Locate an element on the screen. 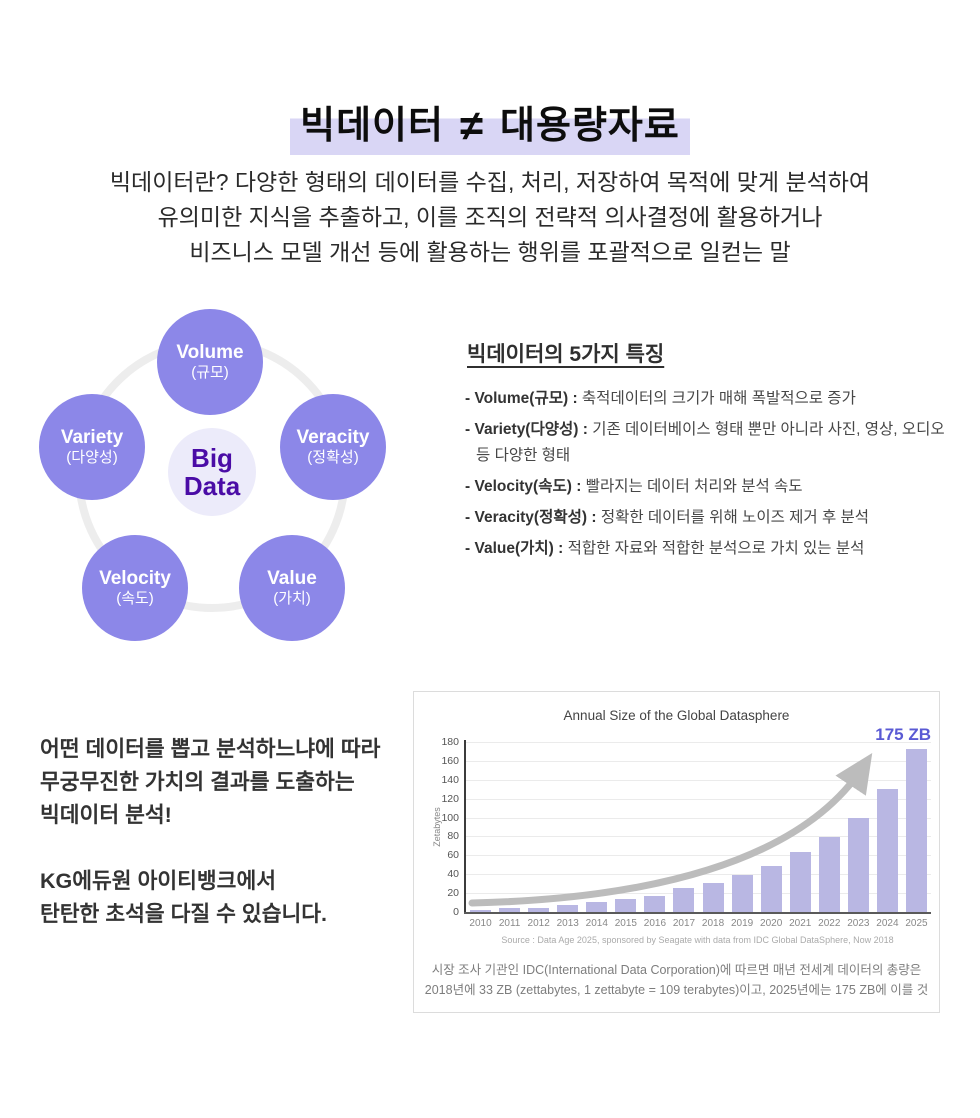 The image size is (980, 1118). feature-desc: 축적데이터의 크기가 매해 폭발적으로 증가 is located at coordinates (718, 398).